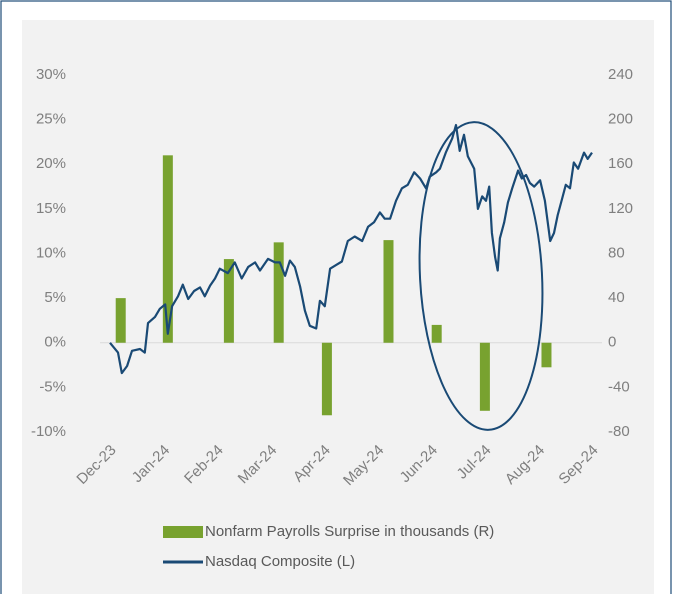 The image size is (673, 594). Describe the element at coordinates (612, 342) in the screenshot. I see `y2-tick-label: 0` at that location.